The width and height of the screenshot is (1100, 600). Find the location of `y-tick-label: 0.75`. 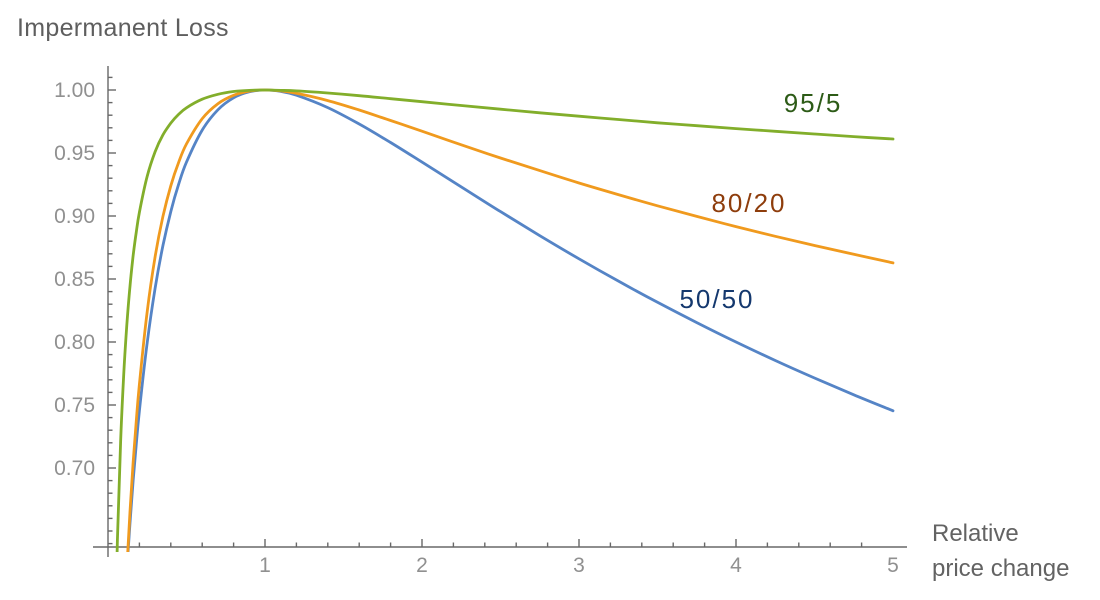

y-tick-label: 0.75 is located at coordinates (74, 405).